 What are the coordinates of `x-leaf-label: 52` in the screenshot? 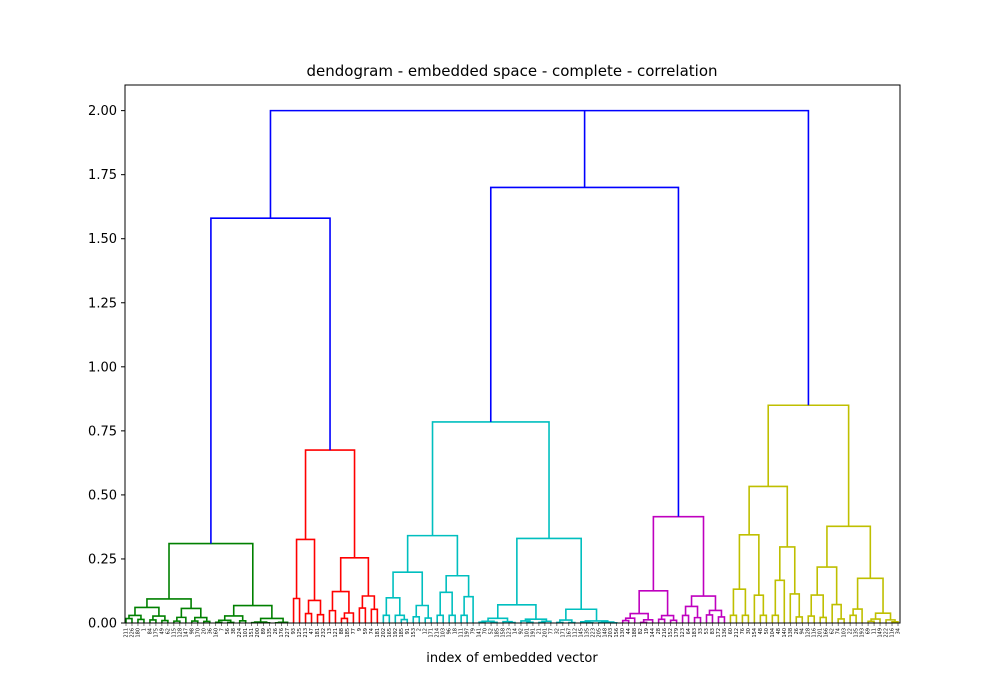 It's located at (492, 631).